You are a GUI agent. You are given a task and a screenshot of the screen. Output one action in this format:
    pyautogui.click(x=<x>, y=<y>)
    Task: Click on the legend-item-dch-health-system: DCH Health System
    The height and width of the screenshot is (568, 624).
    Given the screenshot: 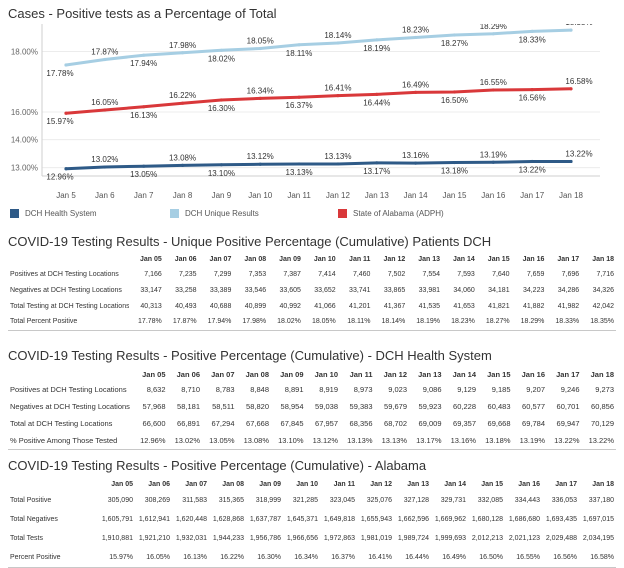 What is the action you would take?
    pyautogui.click(x=53, y=213)
    